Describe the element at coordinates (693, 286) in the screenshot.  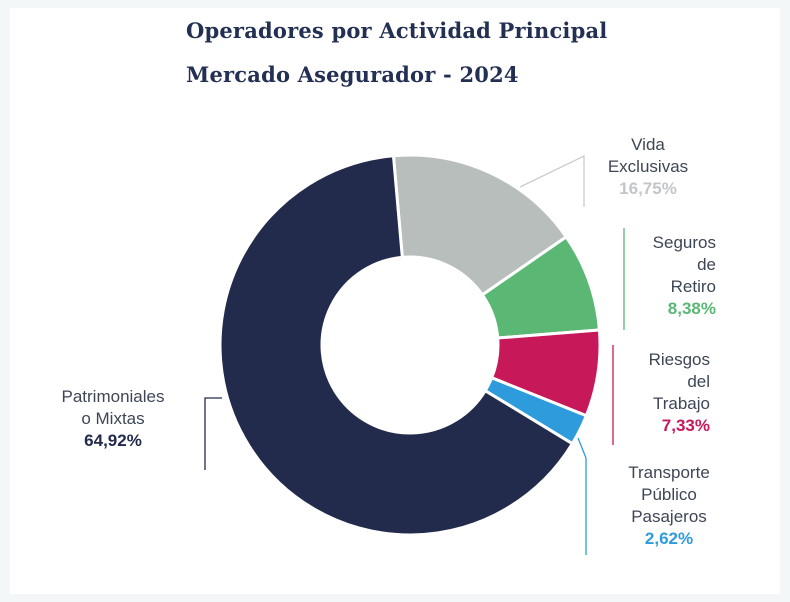
I see `slice-label-line: Retiro` at that location.